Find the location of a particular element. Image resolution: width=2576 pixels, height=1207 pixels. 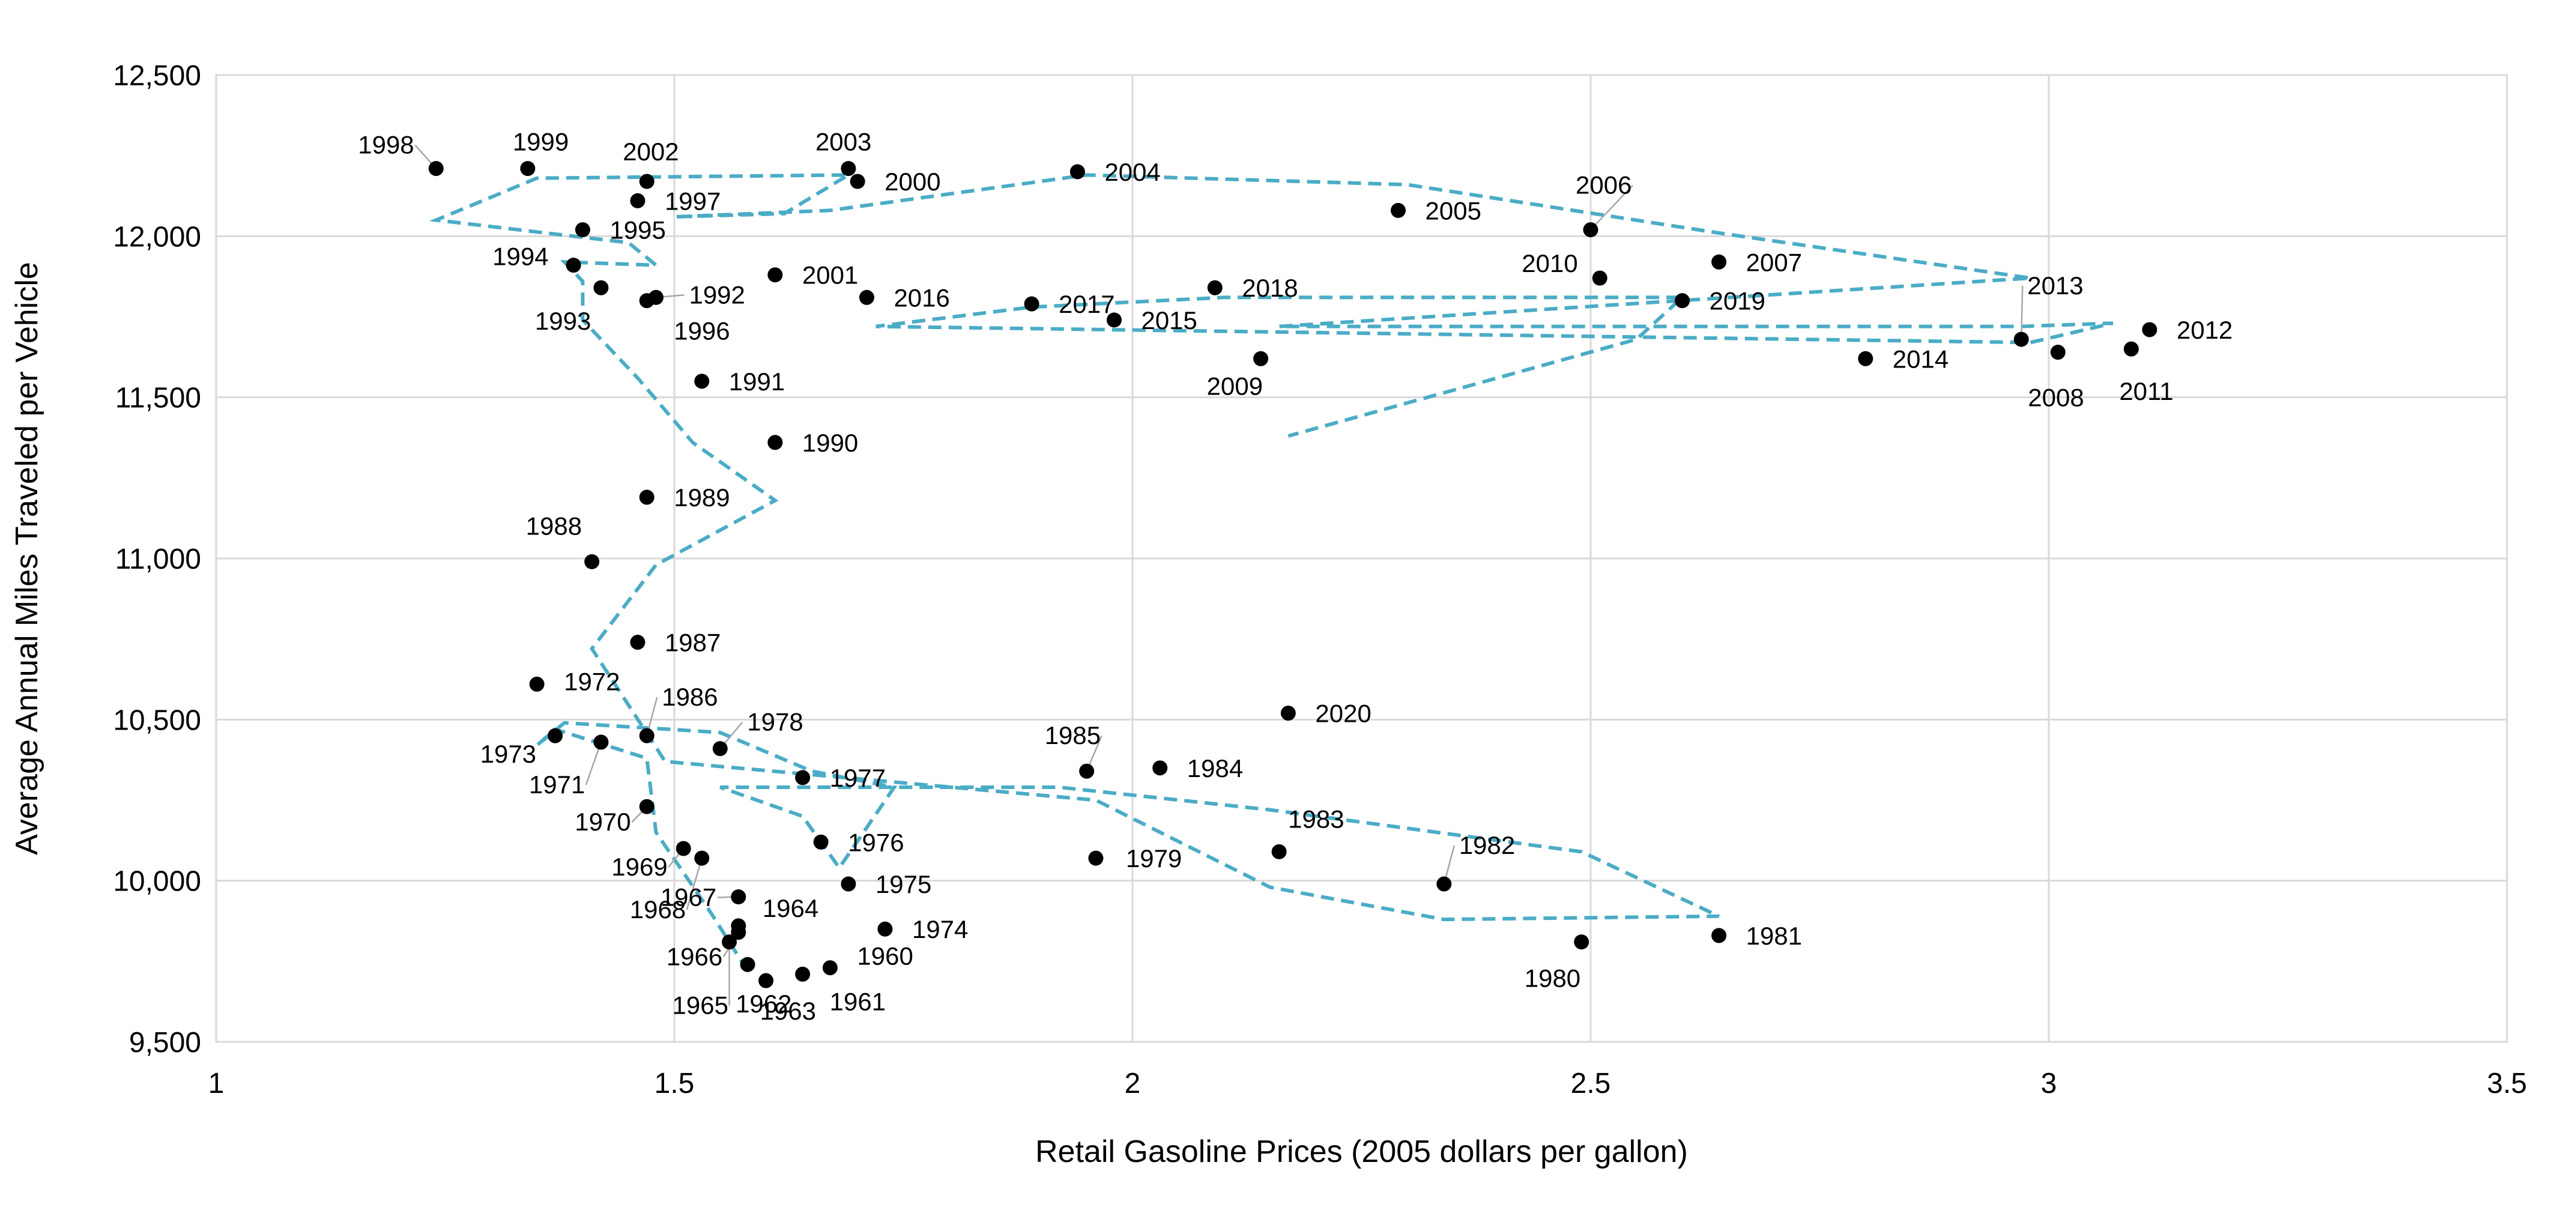

point-label-2013: 2013 is located at coordinates (2055, 285).